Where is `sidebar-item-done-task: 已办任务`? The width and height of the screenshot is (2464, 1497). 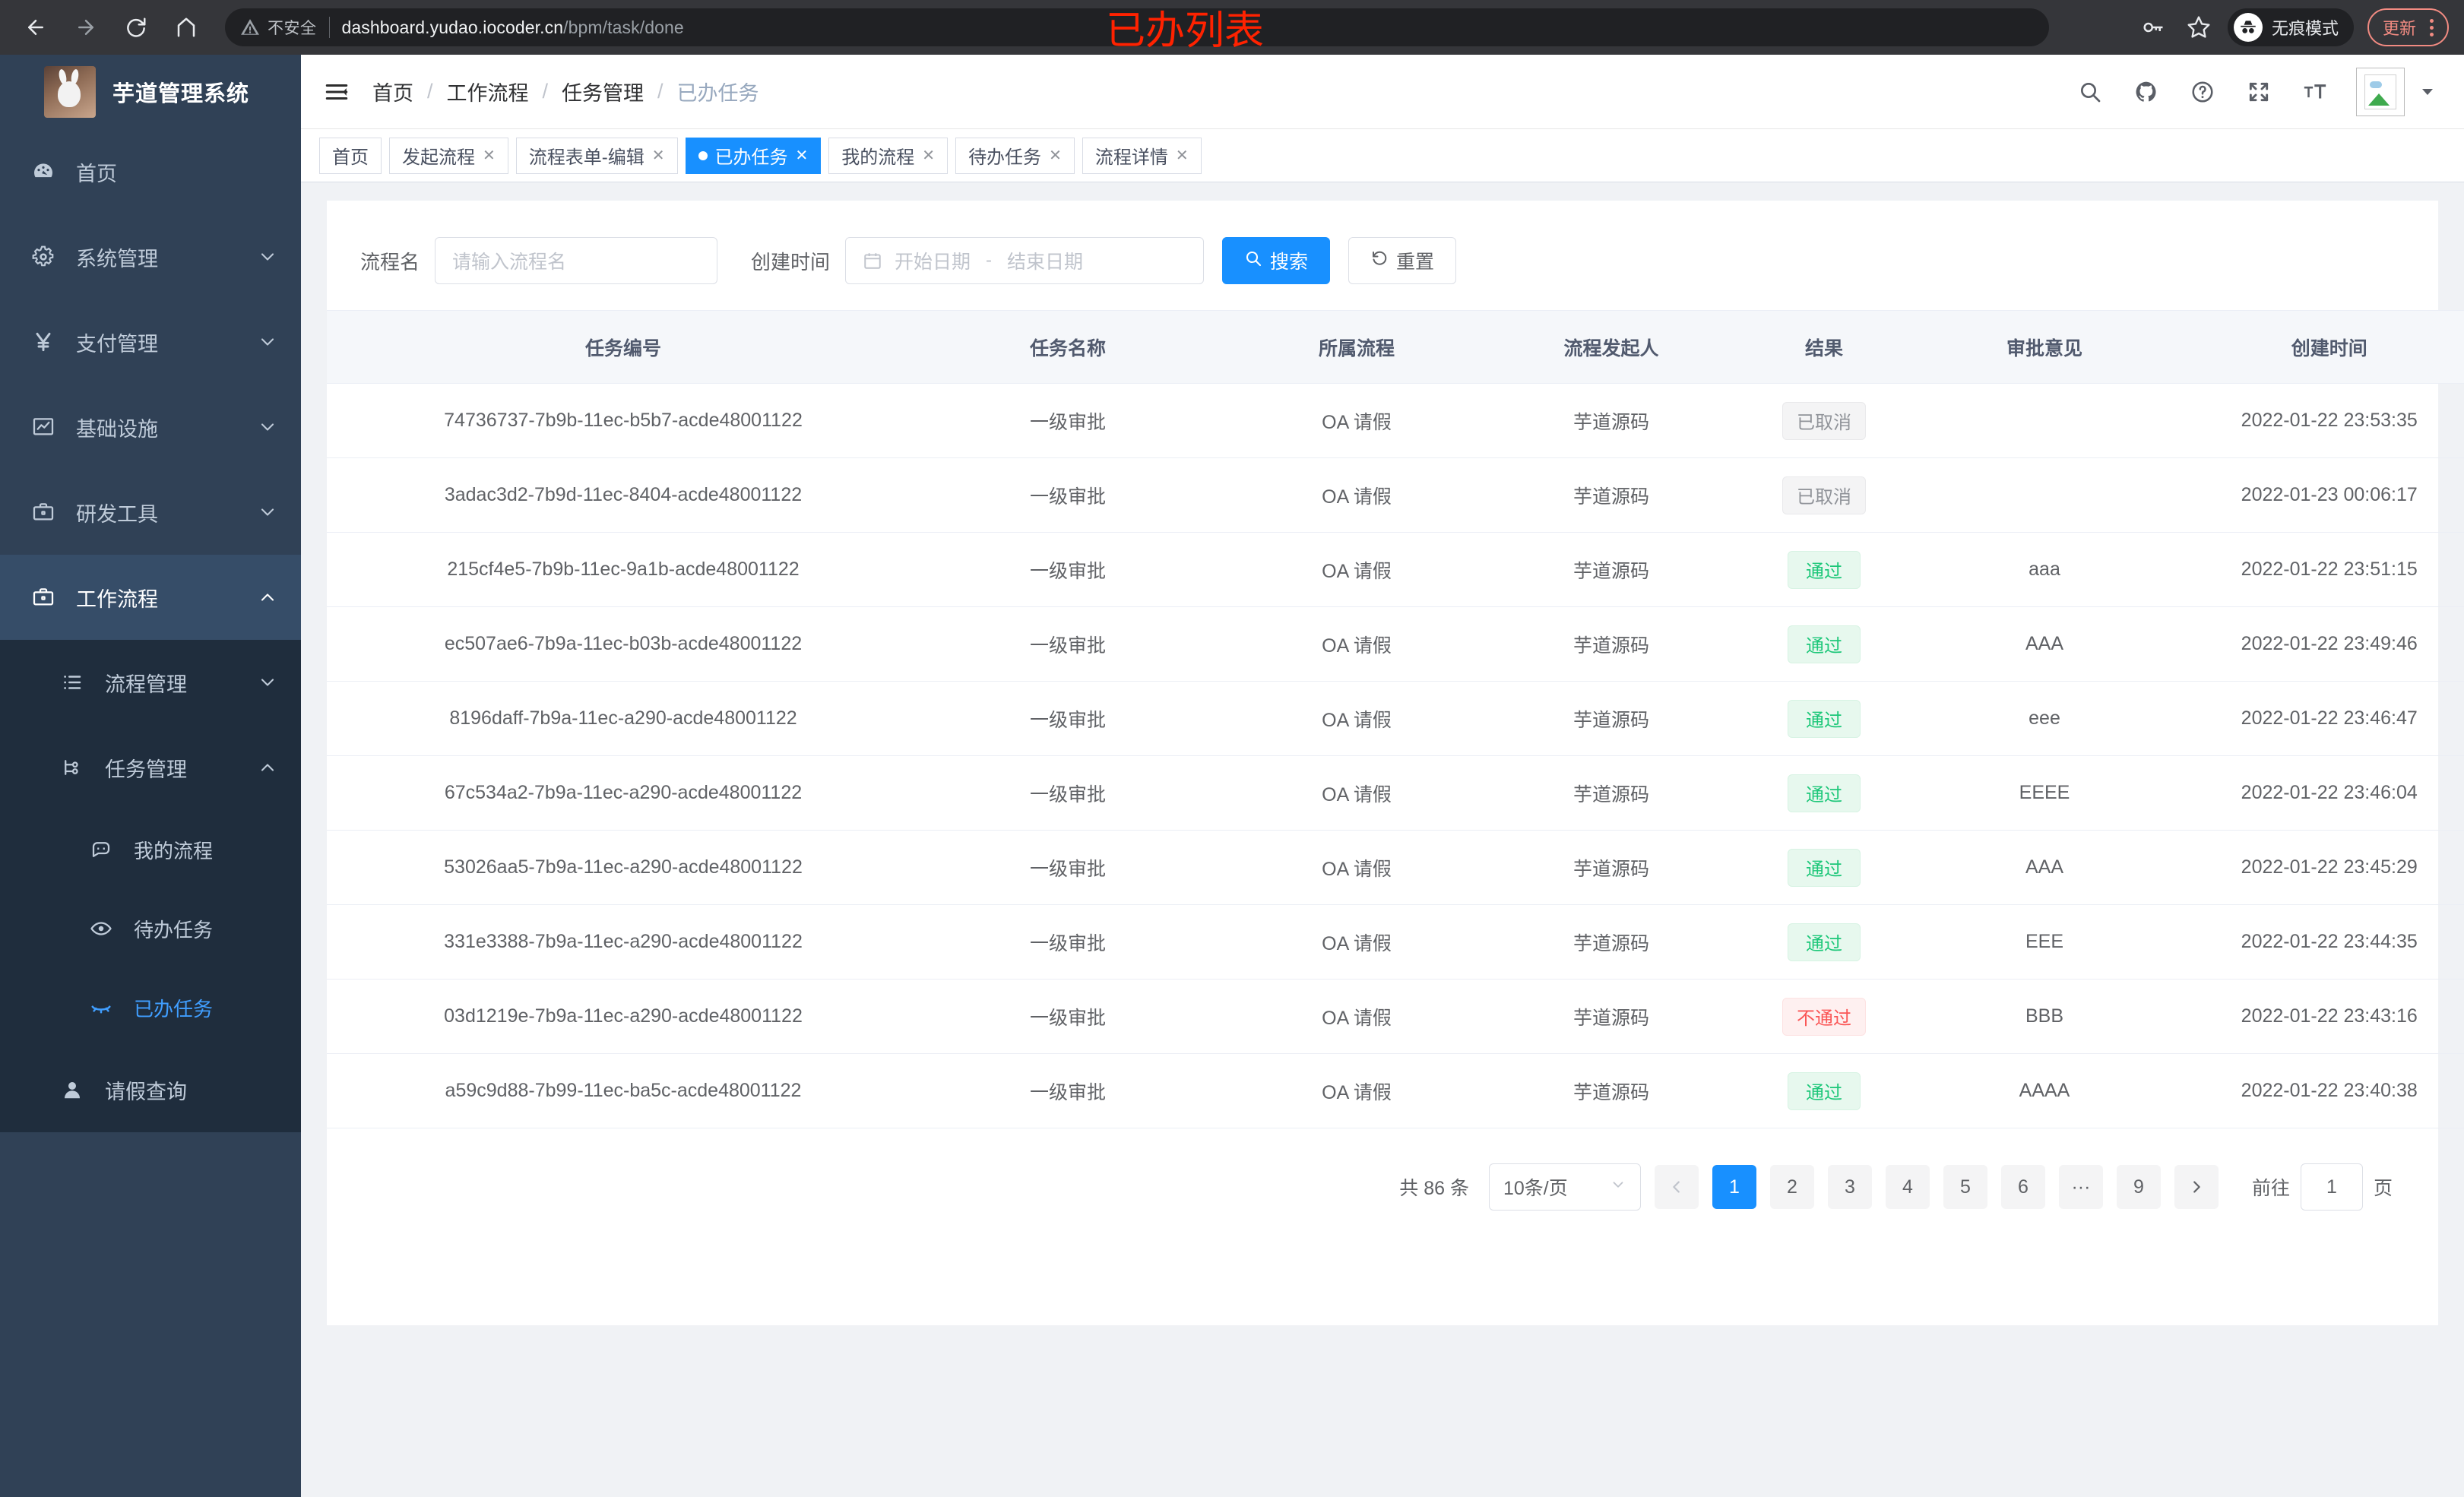 sidebar-item-done-task: 已办任务 is located at coordinates (150, 1007).